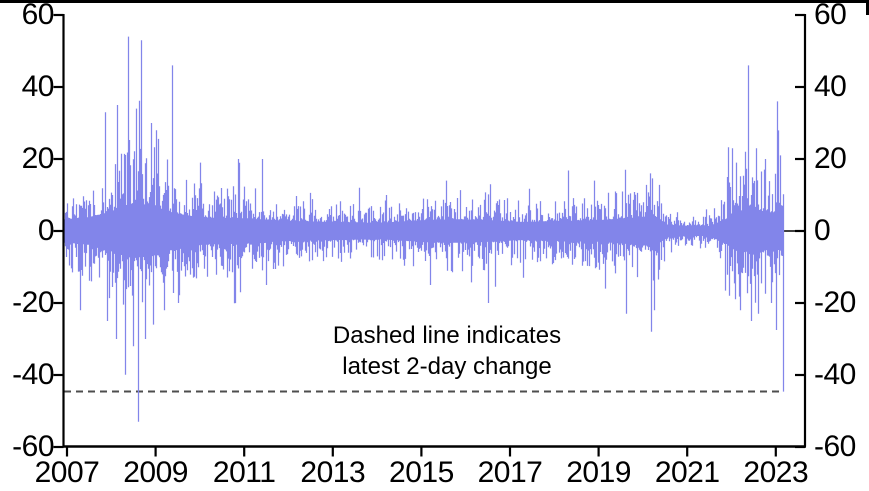 The image size is (869, 491). Describe the element at coordinates (835, 302) in the screenshot. I see `y-axis-label-right: -20` at that location.